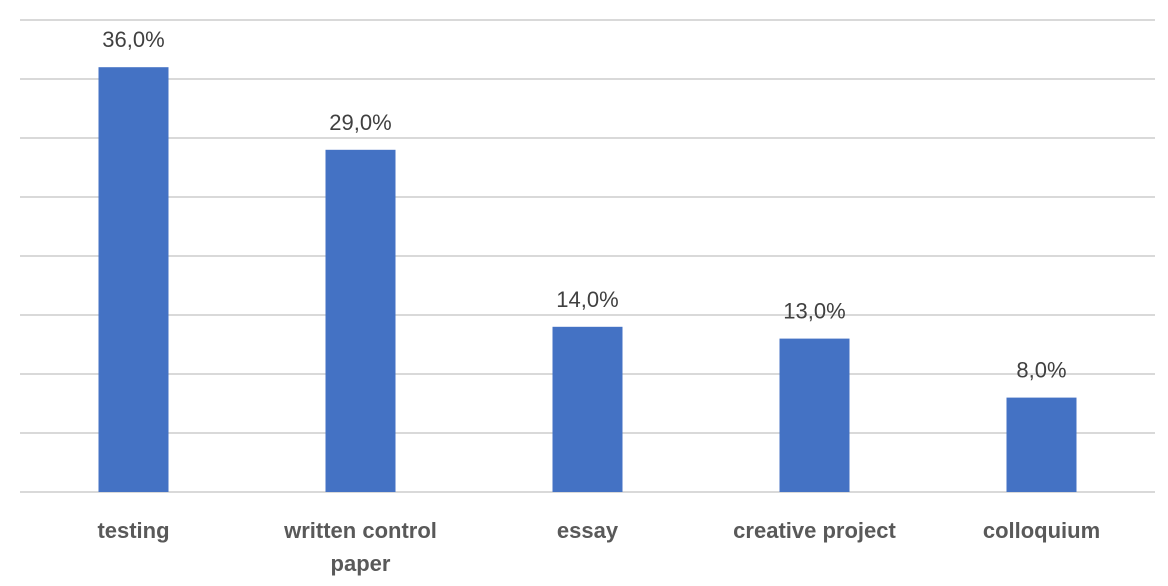 This screenshot has height=586, width=1168. Describe the element at coordinates (587, 299) in the screenshot. I see `value-label: 14,0%` at that location.